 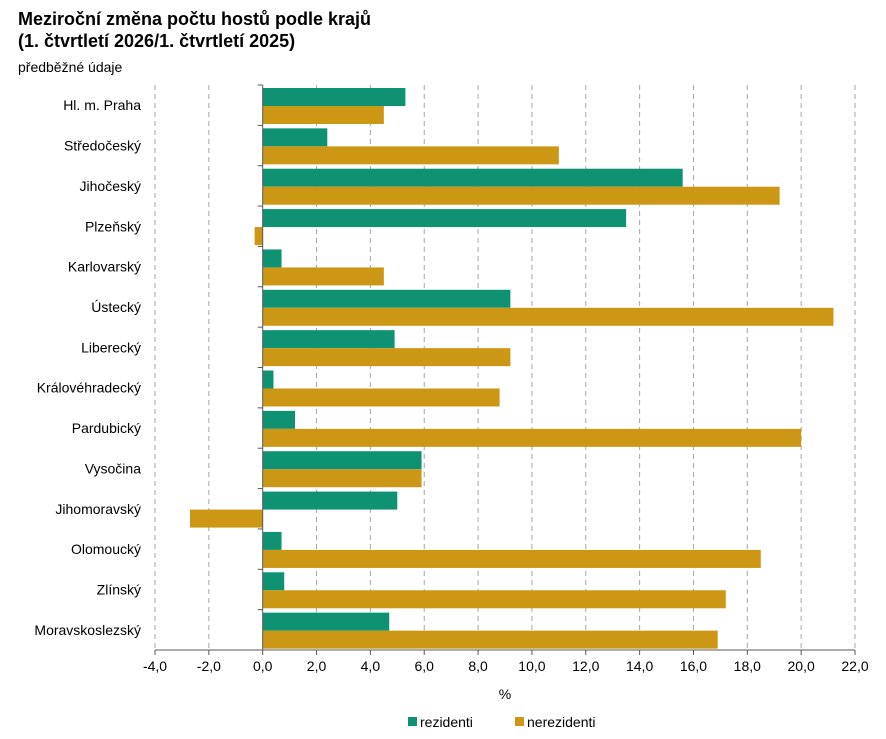 What do you see at coordinates (98, 509) in the screenshot?
I see `category-label: Jihomoravský` at bounding box center [98, 509].